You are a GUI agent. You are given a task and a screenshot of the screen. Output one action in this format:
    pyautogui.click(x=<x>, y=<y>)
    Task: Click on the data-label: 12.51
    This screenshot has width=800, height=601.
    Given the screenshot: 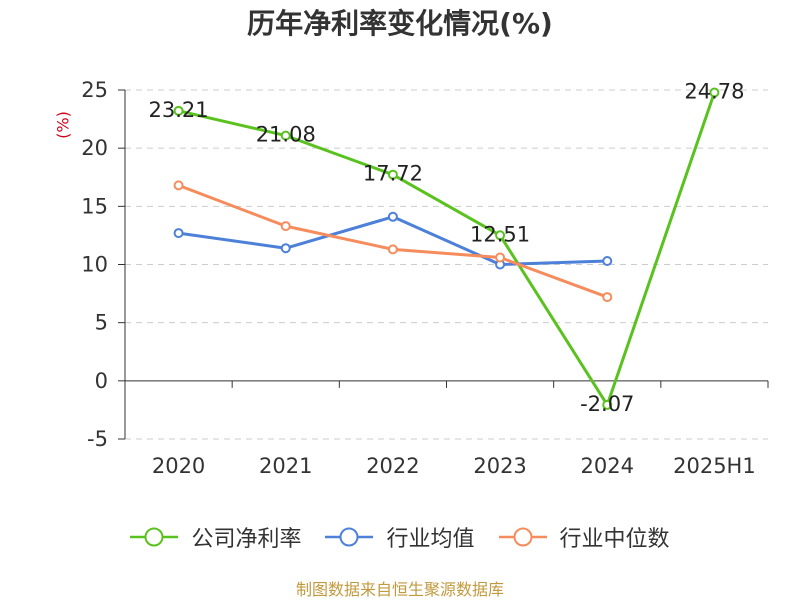 What is the action you would take?
    pyautogui.click(x=500, y=234)
    